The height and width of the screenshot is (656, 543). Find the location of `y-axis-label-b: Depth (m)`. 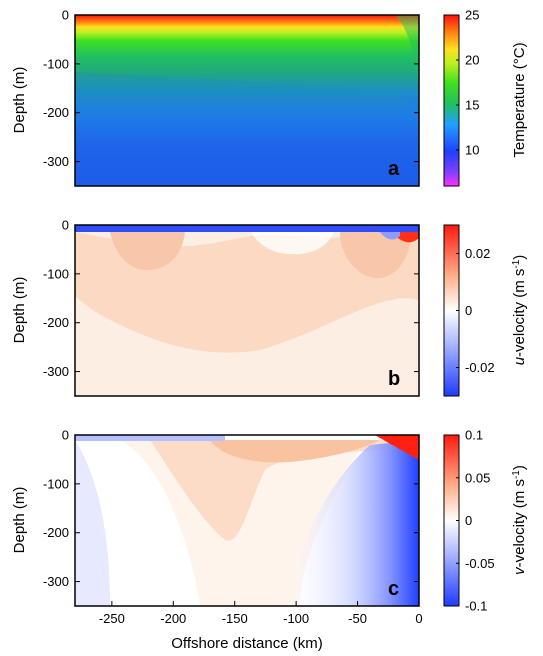

y-axis-label-b: Depth (m) is located at coordinates (19, 310).